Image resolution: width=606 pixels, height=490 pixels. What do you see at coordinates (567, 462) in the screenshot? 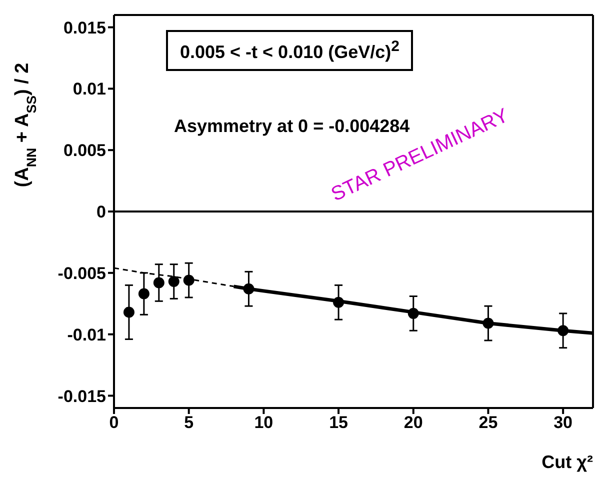
I see `x-axis-title: Cut χ²` at bounding box center [567, 462].